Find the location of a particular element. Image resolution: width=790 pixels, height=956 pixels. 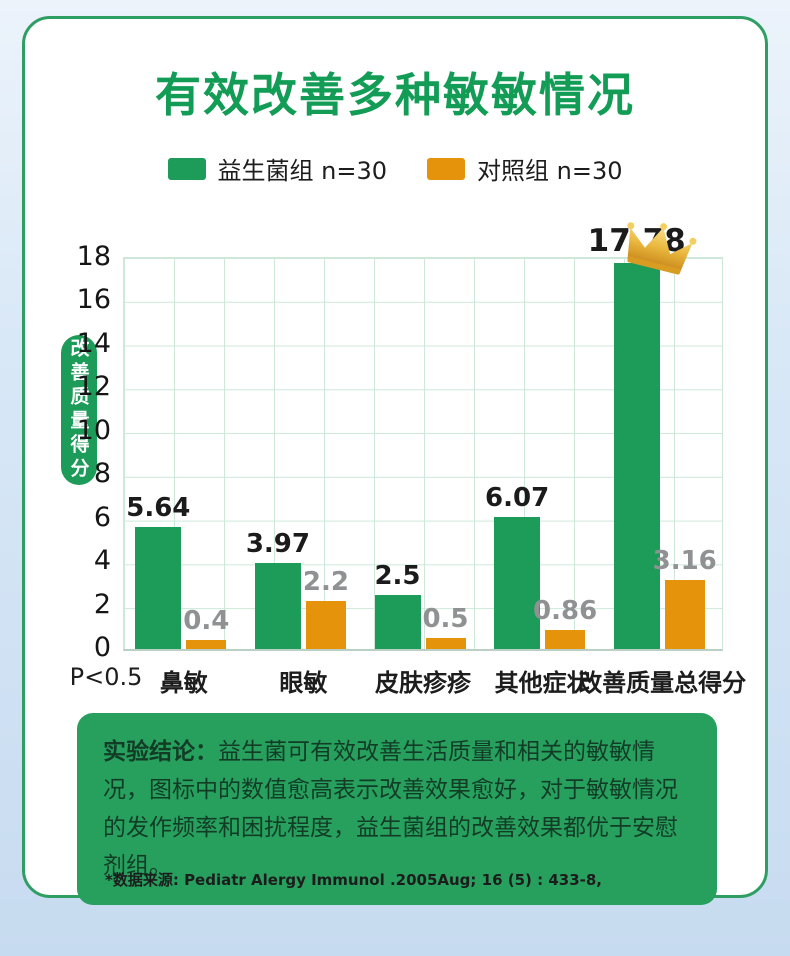

legend-swatch-control is located at coordinates (446, 168).